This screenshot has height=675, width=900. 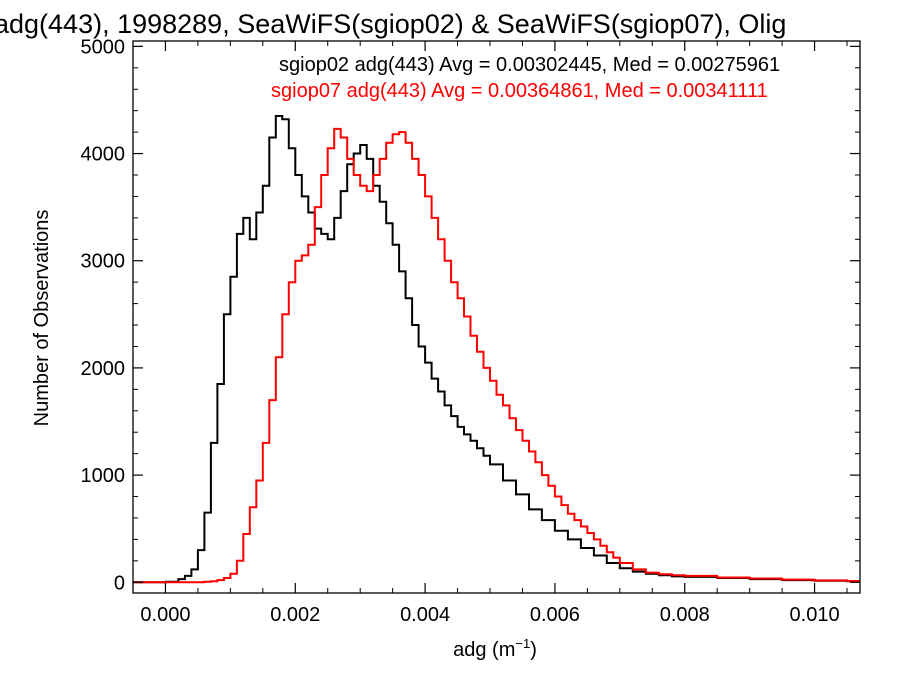 What do you see at coordinates (555, 615) in the screenshot?
I see `x-tick-label: 0.006` at bounding box center [555, 615].